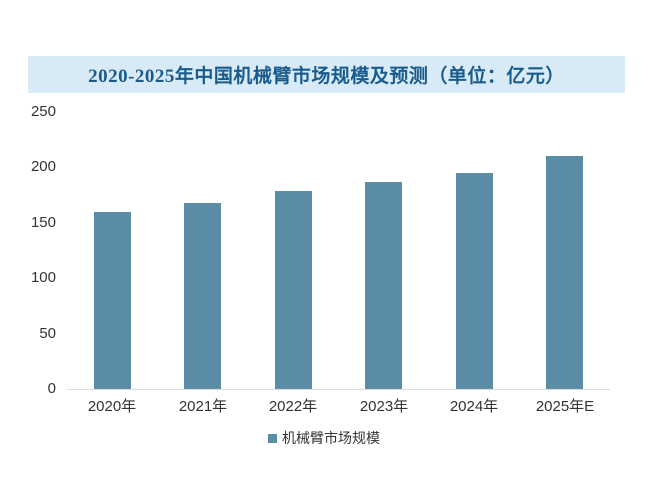  What do you see at coordinates (565, 406) in the screenshot?
I see `x-tick-label: 2025年E` at bounding box center [565, 406].